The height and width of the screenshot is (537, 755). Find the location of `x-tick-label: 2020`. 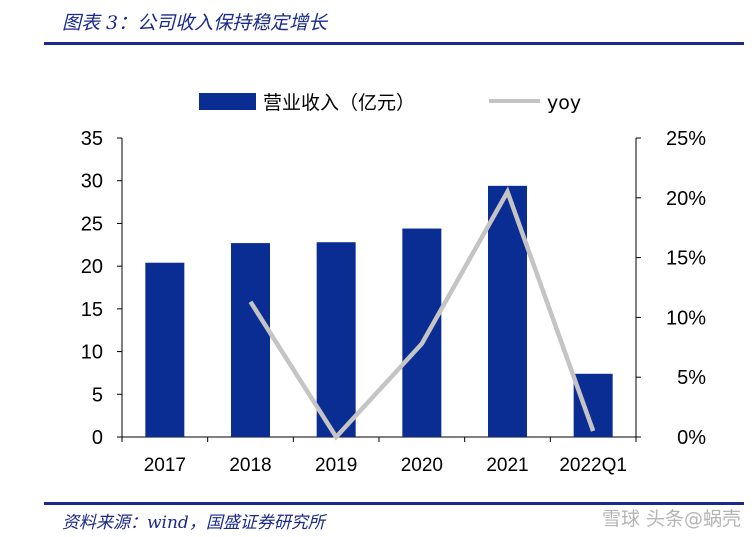

x-tick-label: 2020 is located at coordinates (422, 465).